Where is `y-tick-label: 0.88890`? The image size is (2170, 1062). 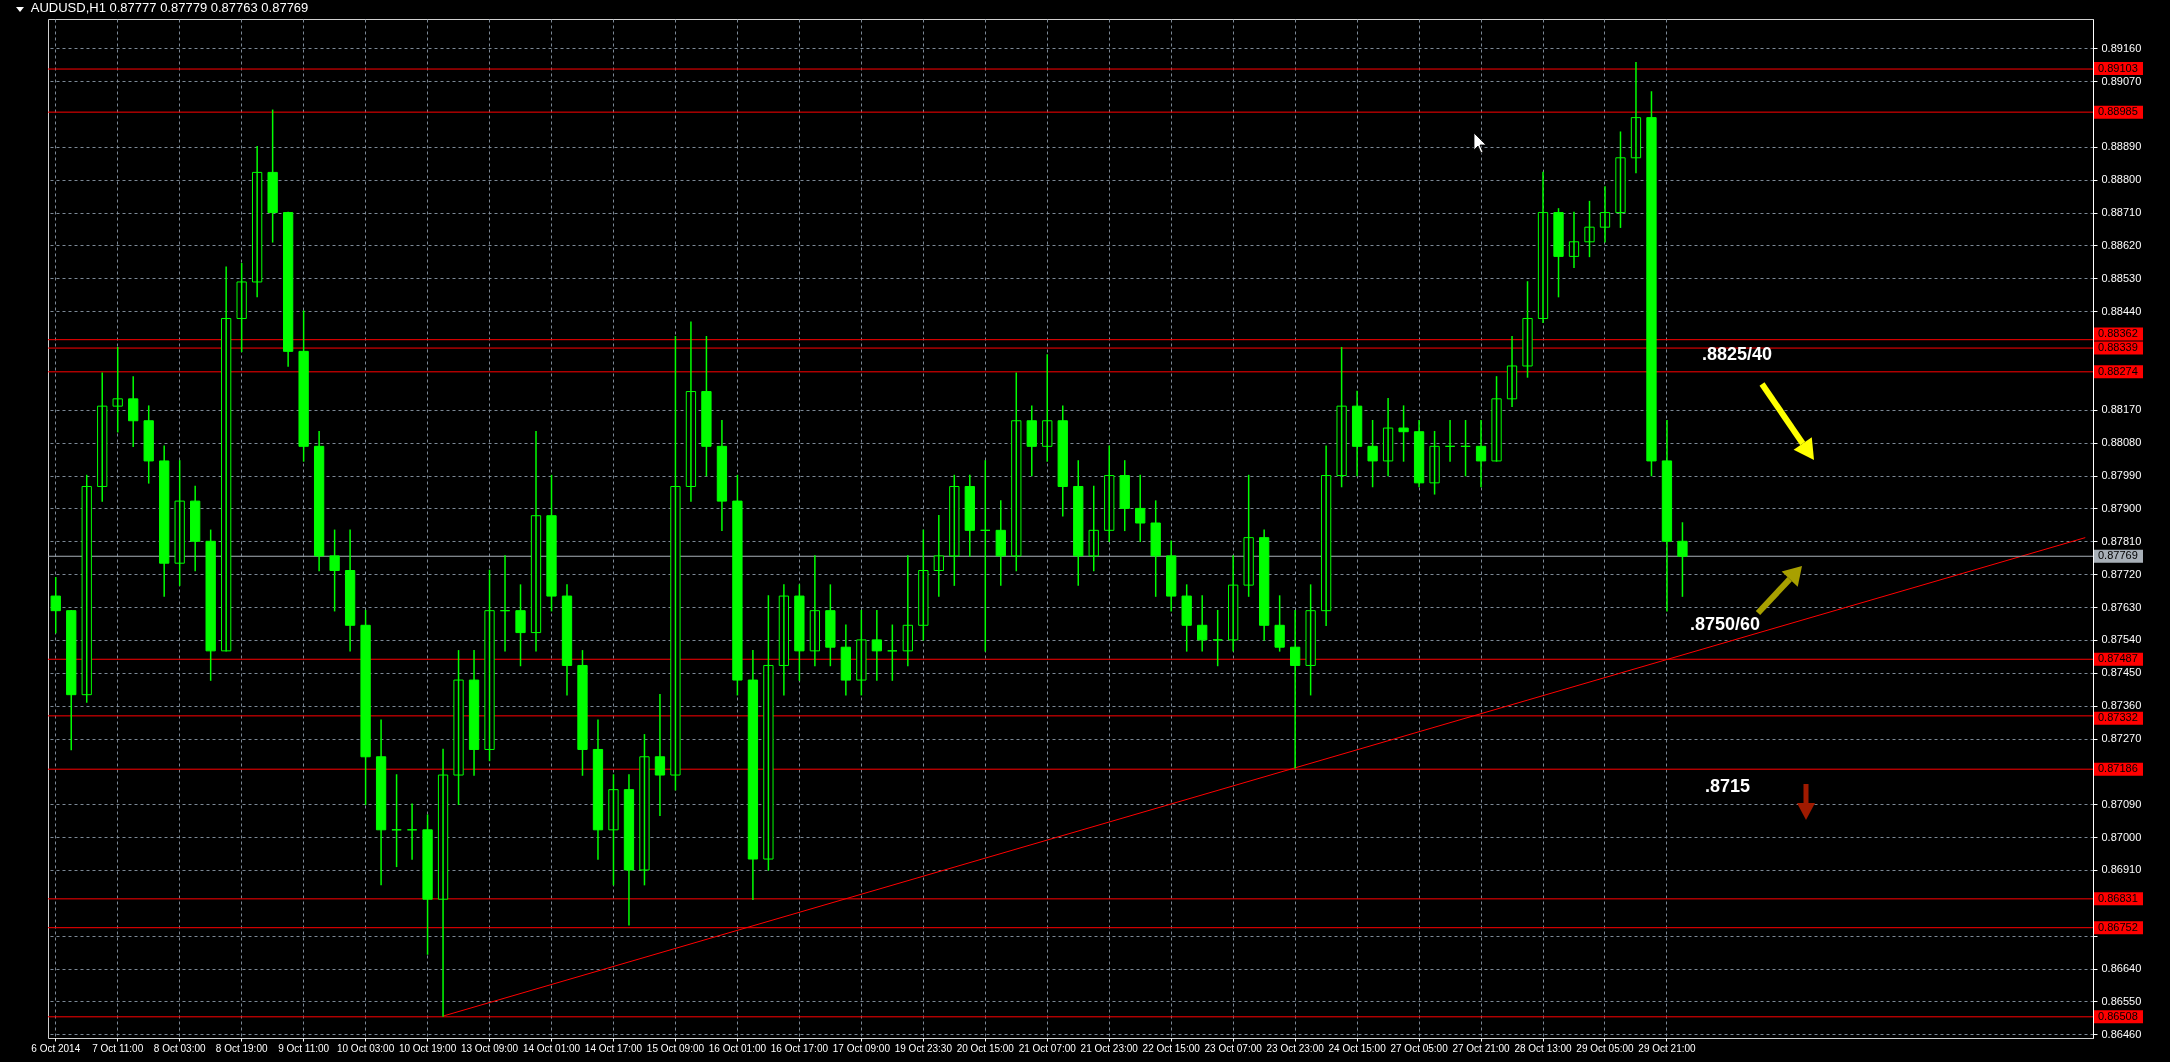
y-tick-label: 0.88890 is located at coordinates (2121, 146).